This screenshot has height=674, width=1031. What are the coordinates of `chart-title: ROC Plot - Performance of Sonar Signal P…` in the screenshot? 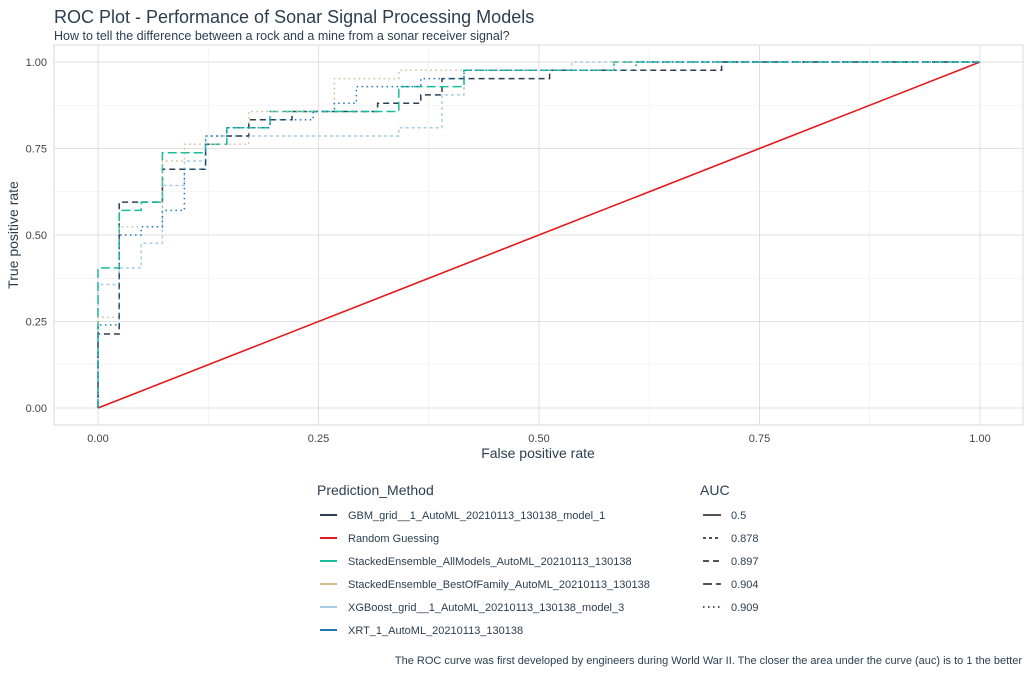 It's located at (294, 17).